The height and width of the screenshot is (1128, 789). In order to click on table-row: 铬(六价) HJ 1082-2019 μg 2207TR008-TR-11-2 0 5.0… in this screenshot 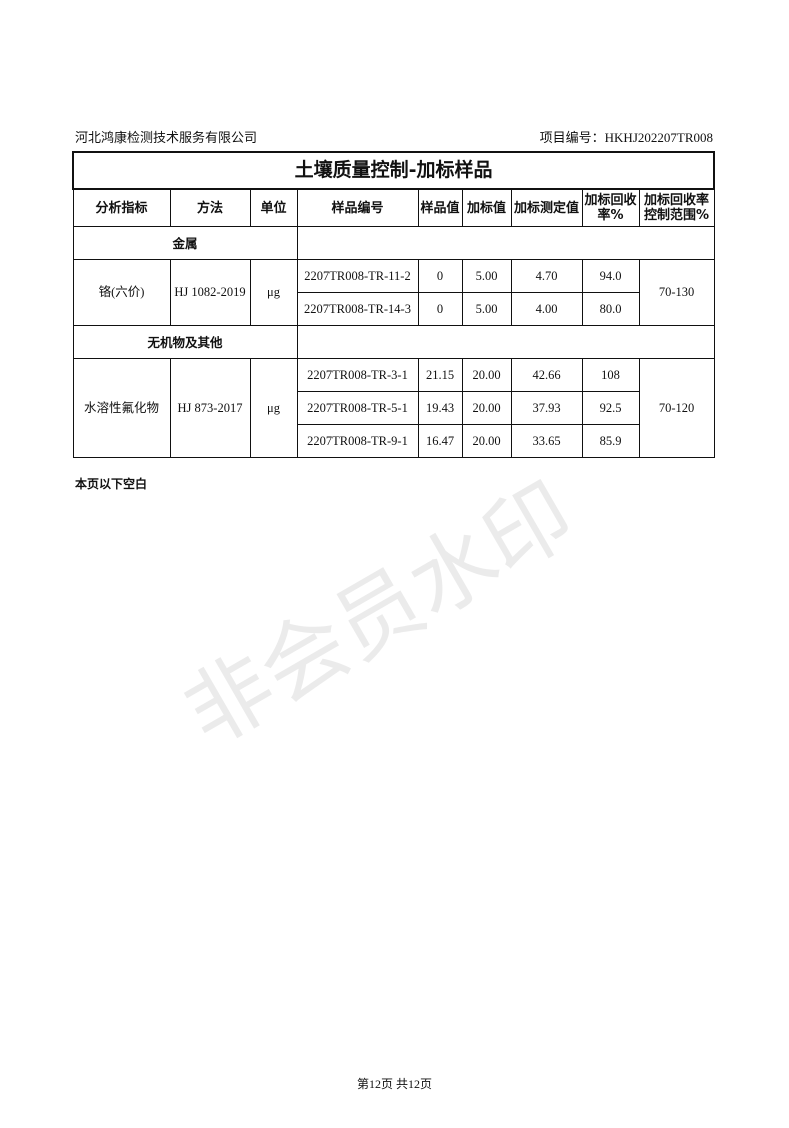, I will do `click(393, 292)`.